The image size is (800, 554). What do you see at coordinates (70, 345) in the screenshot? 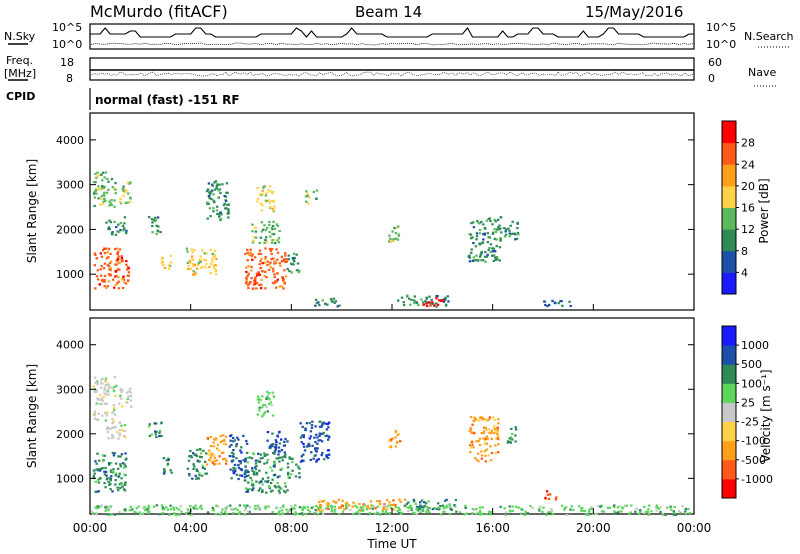
I see `velocity-y-tick-label: 4000` at bounding box center [70, 345].